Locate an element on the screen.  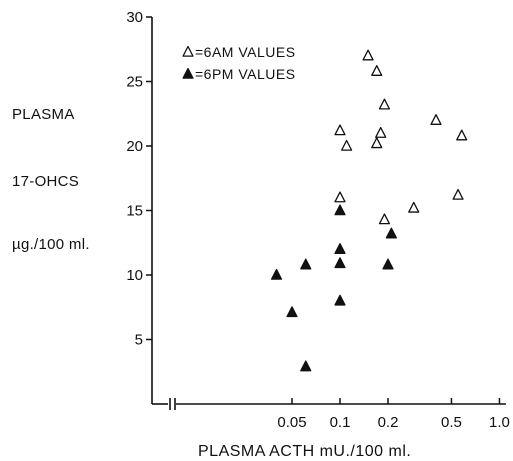
y-tick-label: 30 is located at coordinates (134, 17).